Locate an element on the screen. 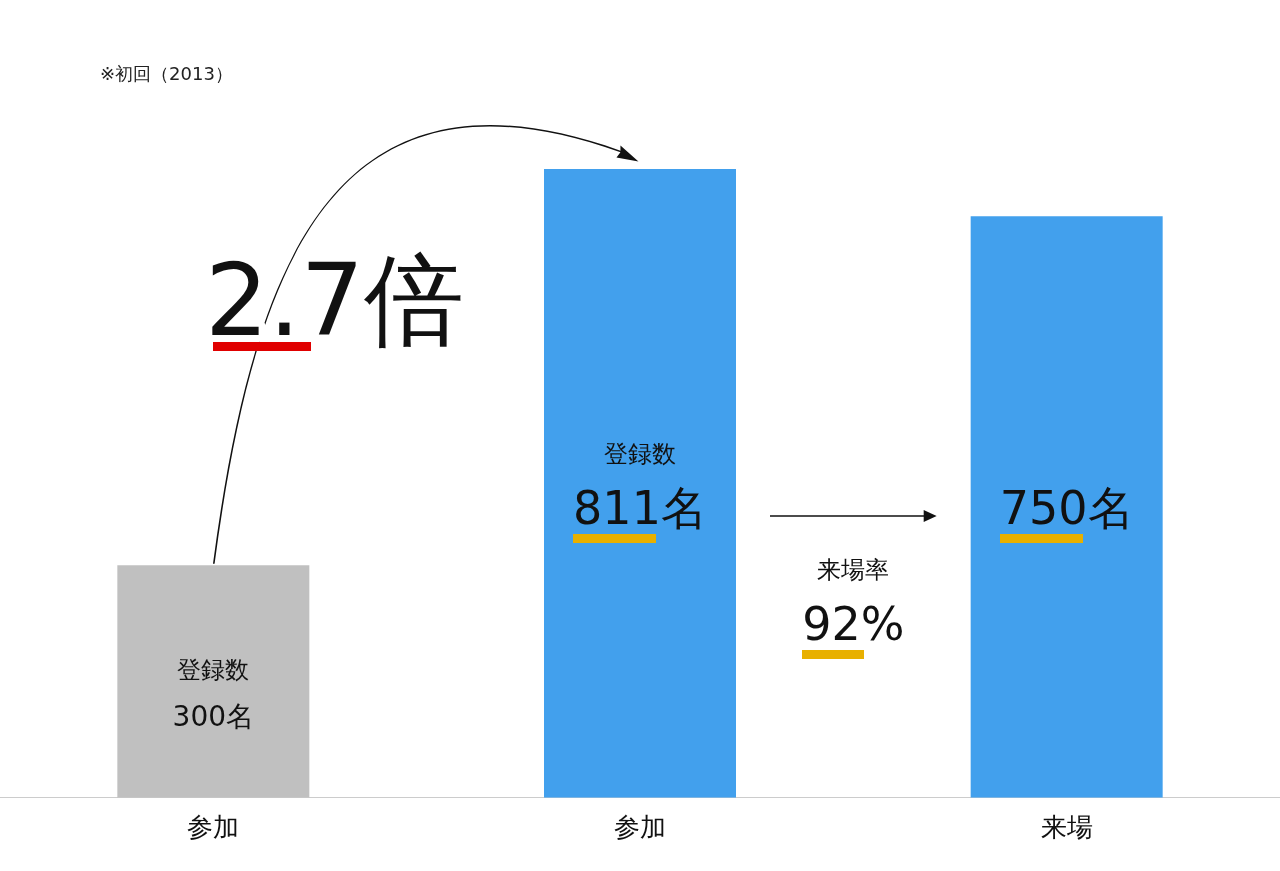  x-tick-label: 来場 is located at coordinates (1066, 827).